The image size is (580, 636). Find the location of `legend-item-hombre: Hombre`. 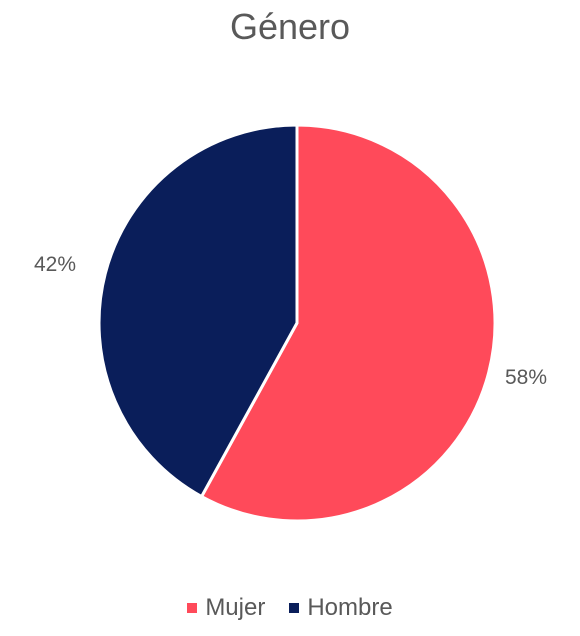

legend-item-hombre: Hombre is located at coordinates (341, 608).